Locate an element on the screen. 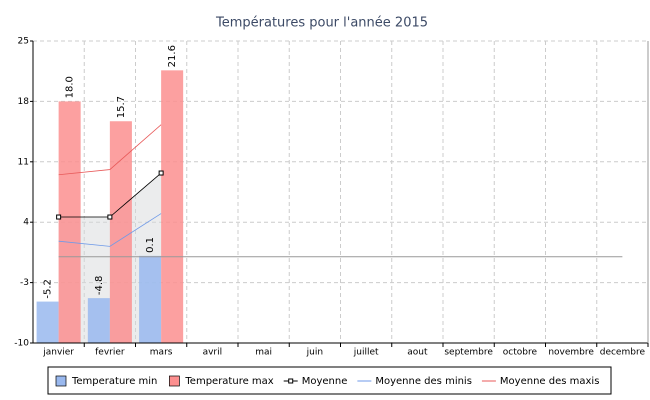  legend-marker is located at coordinates (291, 381).